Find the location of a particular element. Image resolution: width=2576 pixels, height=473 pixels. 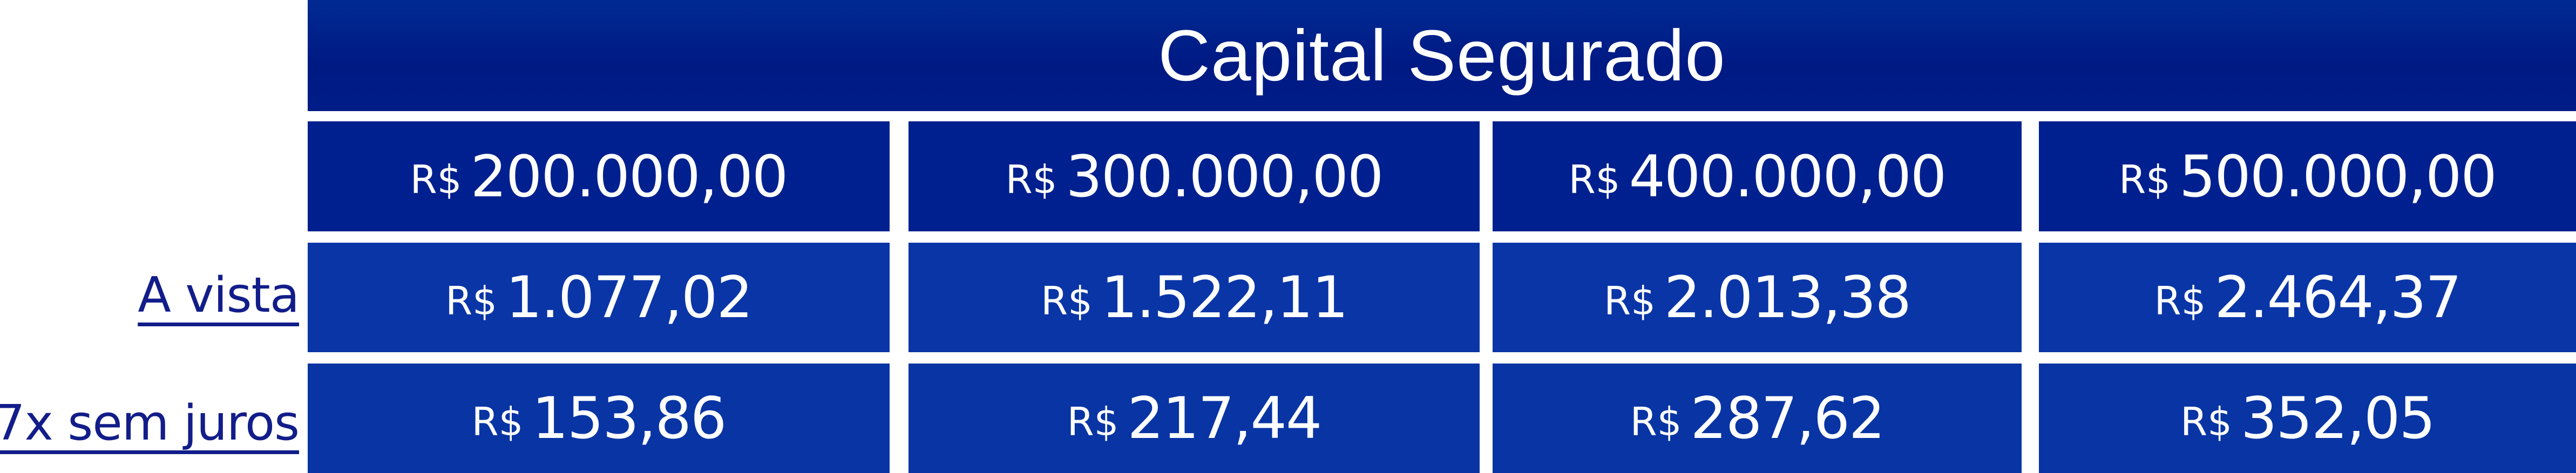

price-value: 1.077,02 is located at coordinates (629, 297).